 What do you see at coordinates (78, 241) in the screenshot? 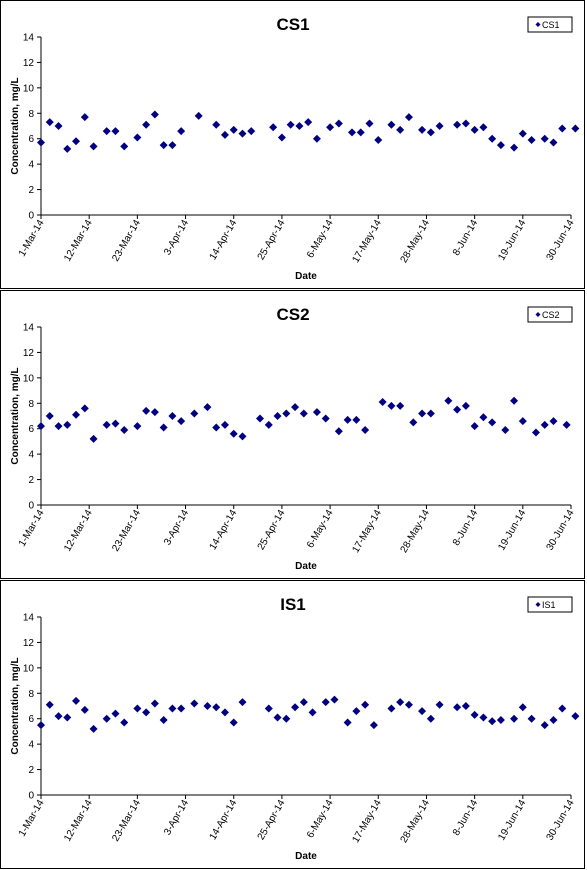
I see `x-tick-label: 12-Mar-14` at bounding box center [78, 241].